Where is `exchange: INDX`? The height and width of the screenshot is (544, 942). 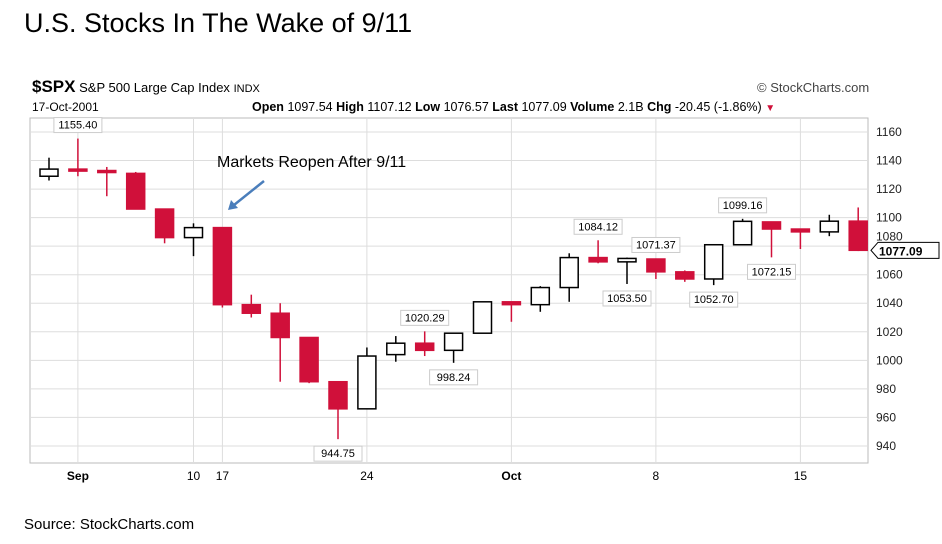
exchange: INDX is located at coordinates (246, 89).